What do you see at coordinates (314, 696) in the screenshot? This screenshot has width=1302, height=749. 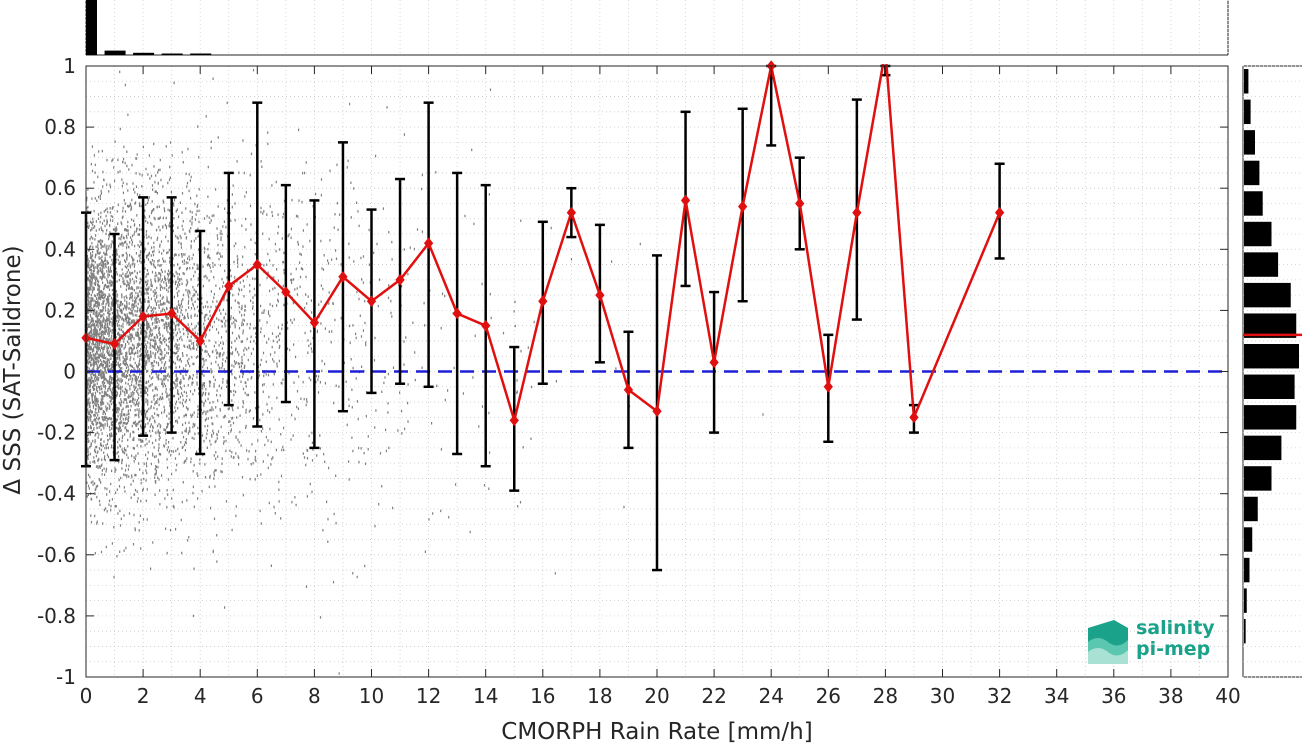 I see `x-tick-label: 8` at bounding box center [314, 696].